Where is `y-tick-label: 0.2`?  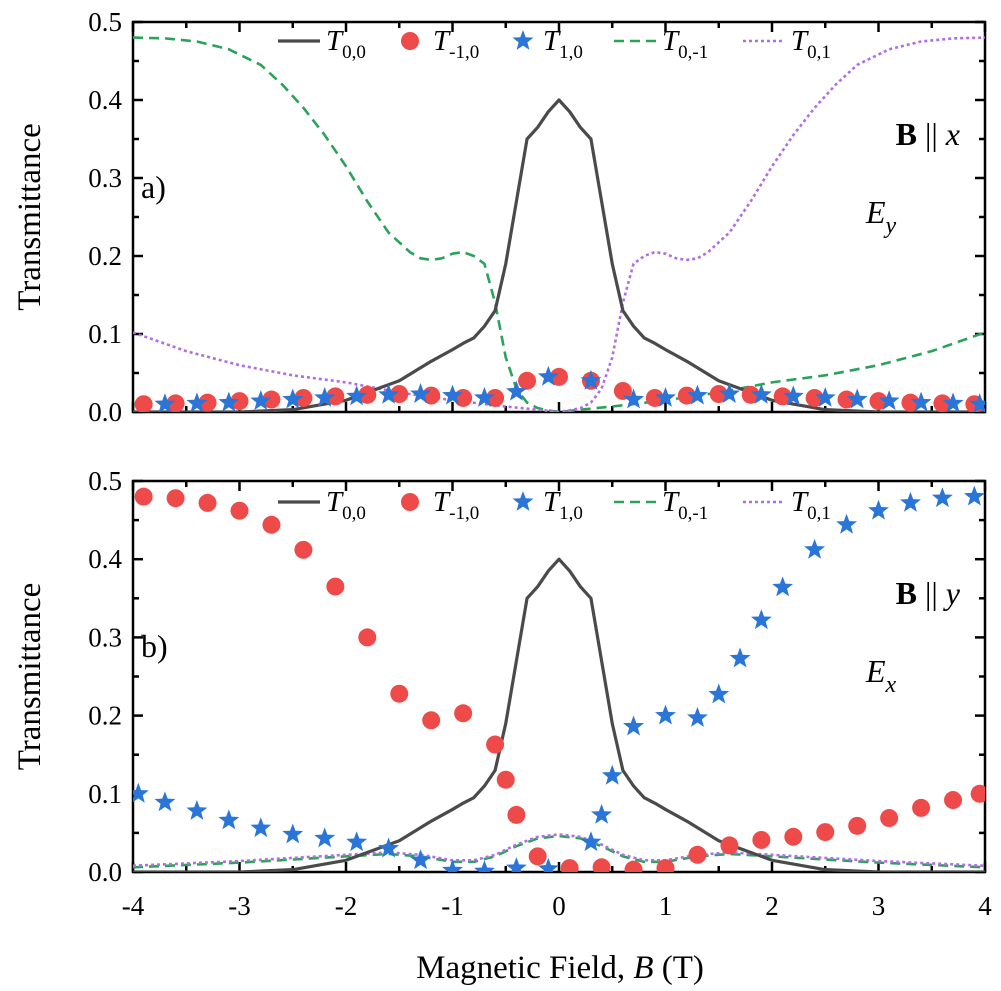 y-tick-label: 0.2 is located at coordinates (105, 716).